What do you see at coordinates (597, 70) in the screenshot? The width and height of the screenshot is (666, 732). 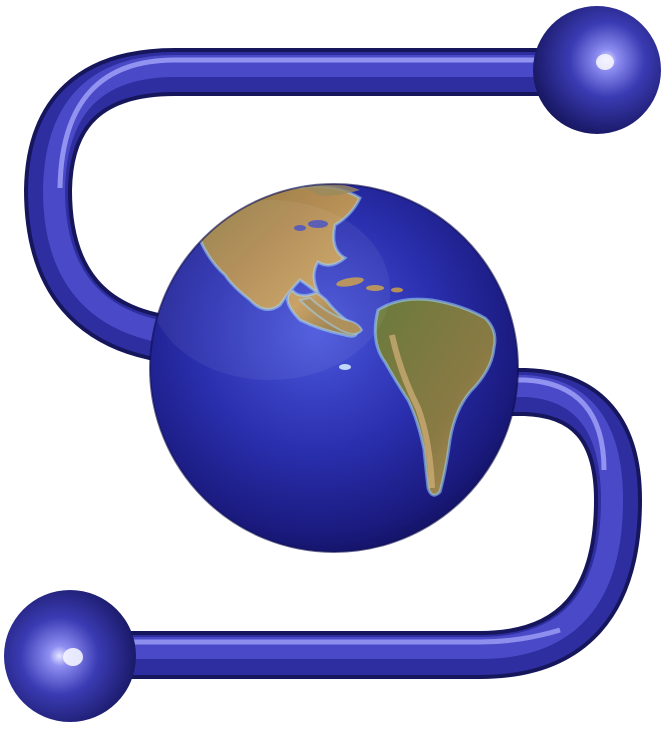 I see `top-right-ball` at bounding box center [597, 70].